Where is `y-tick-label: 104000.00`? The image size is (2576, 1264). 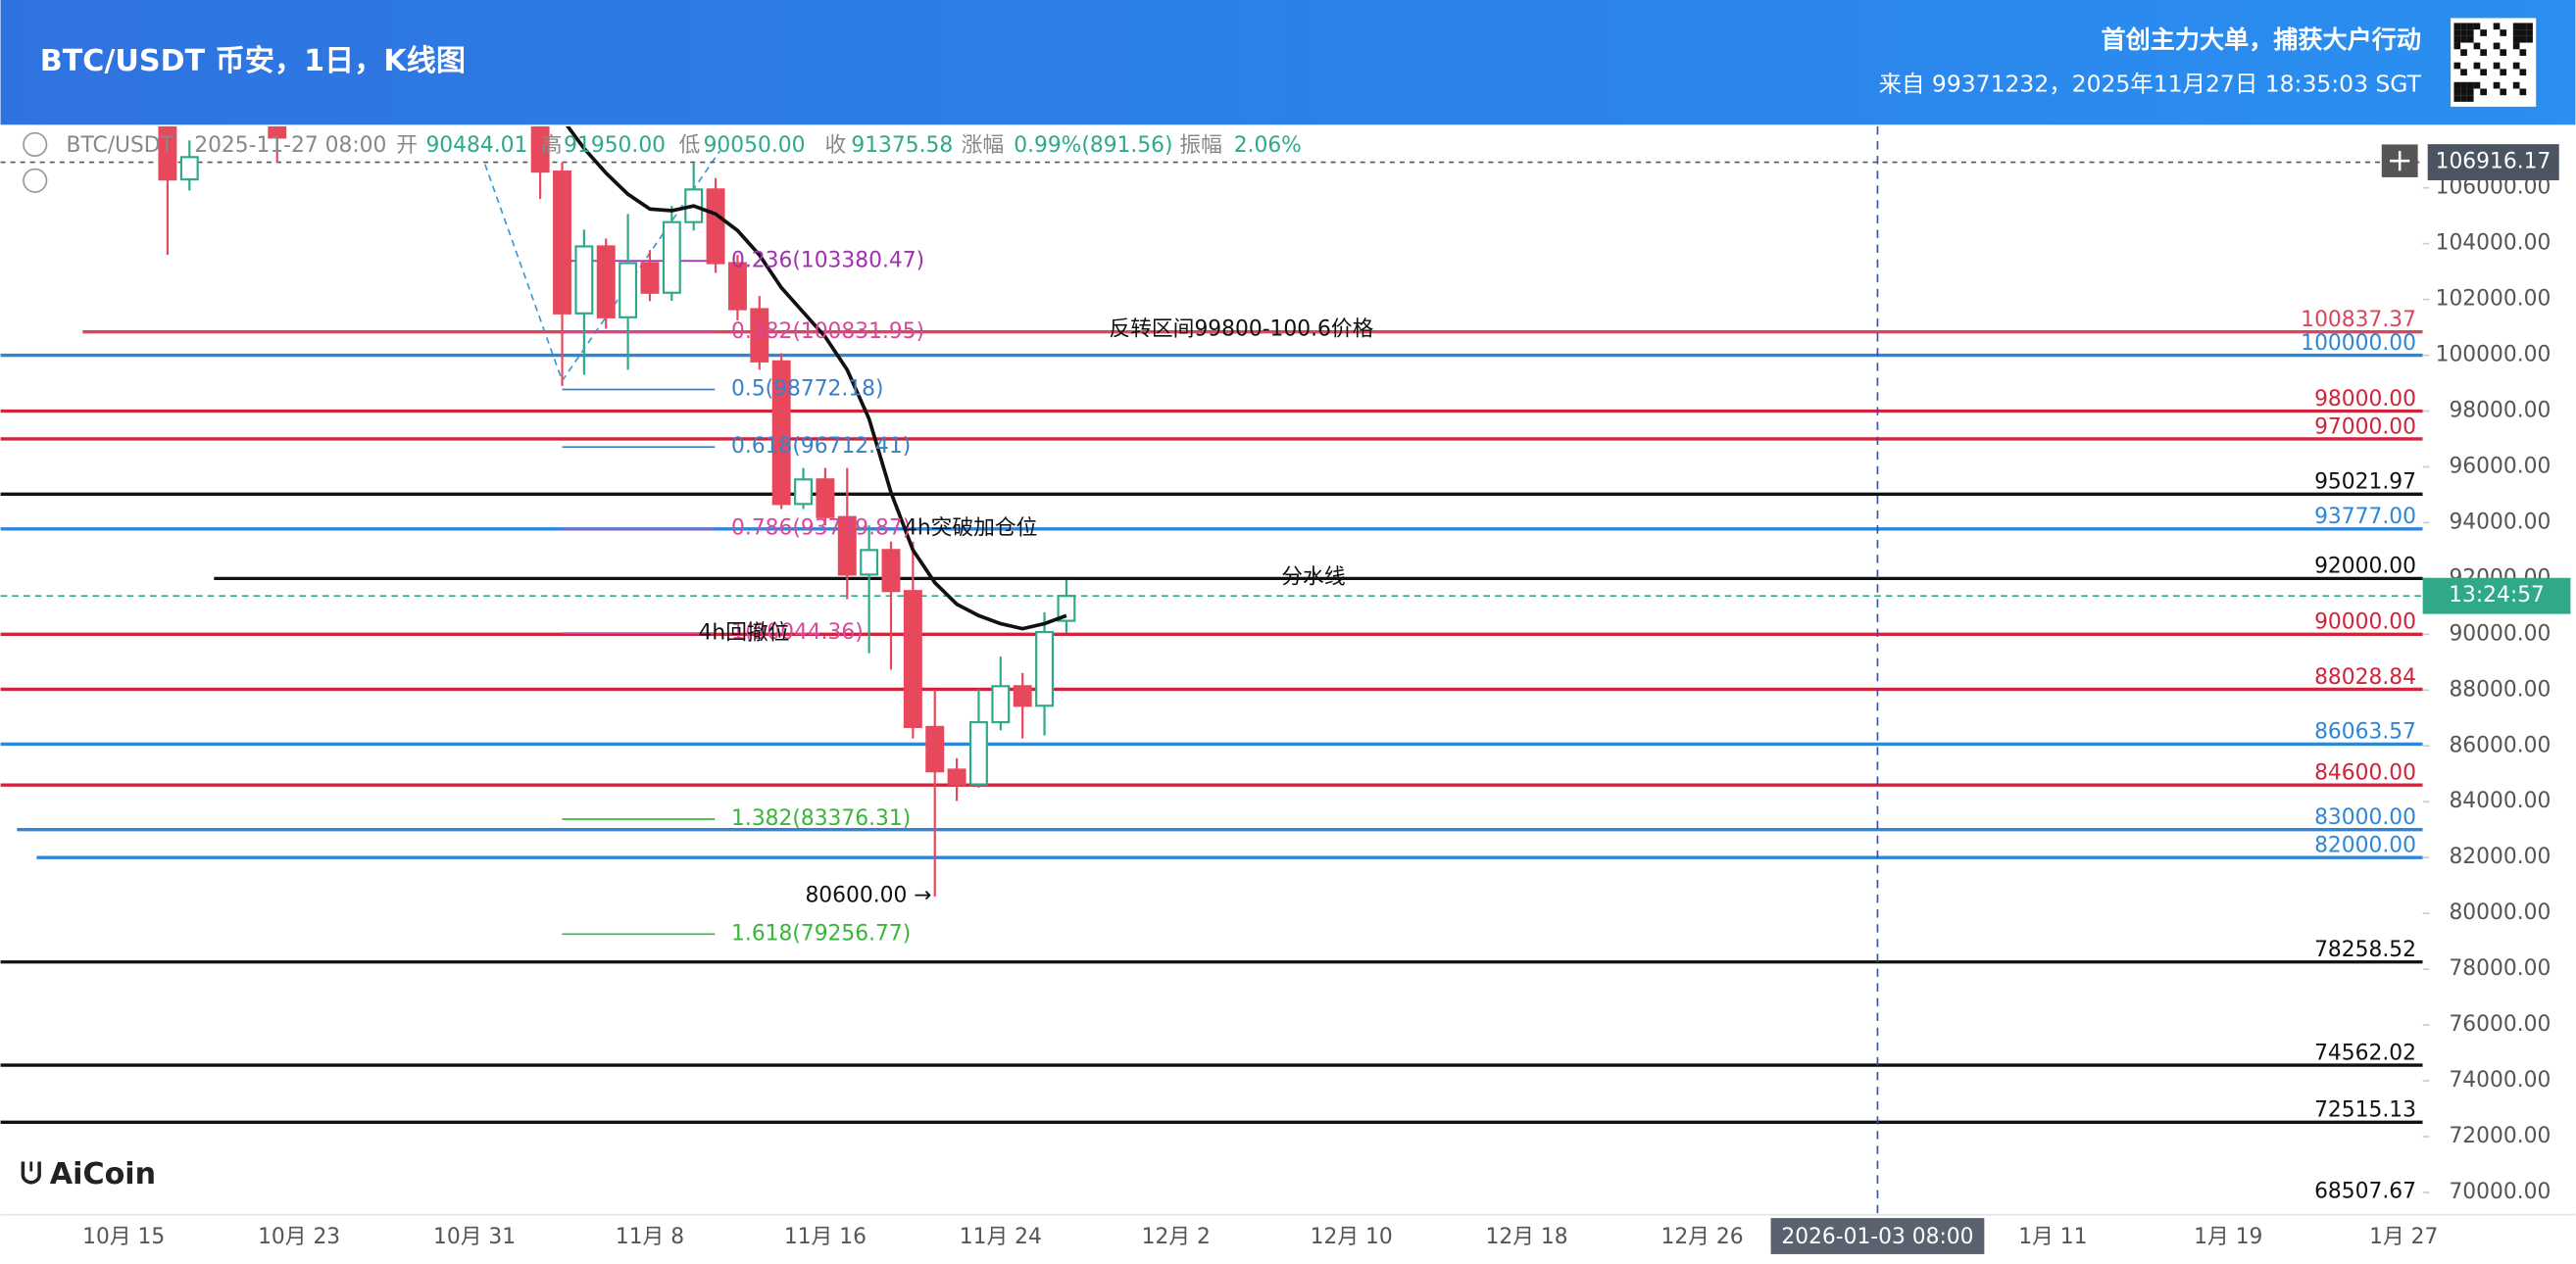
y-tick-label: 104000.00 is located at coordinates (2493, 243).